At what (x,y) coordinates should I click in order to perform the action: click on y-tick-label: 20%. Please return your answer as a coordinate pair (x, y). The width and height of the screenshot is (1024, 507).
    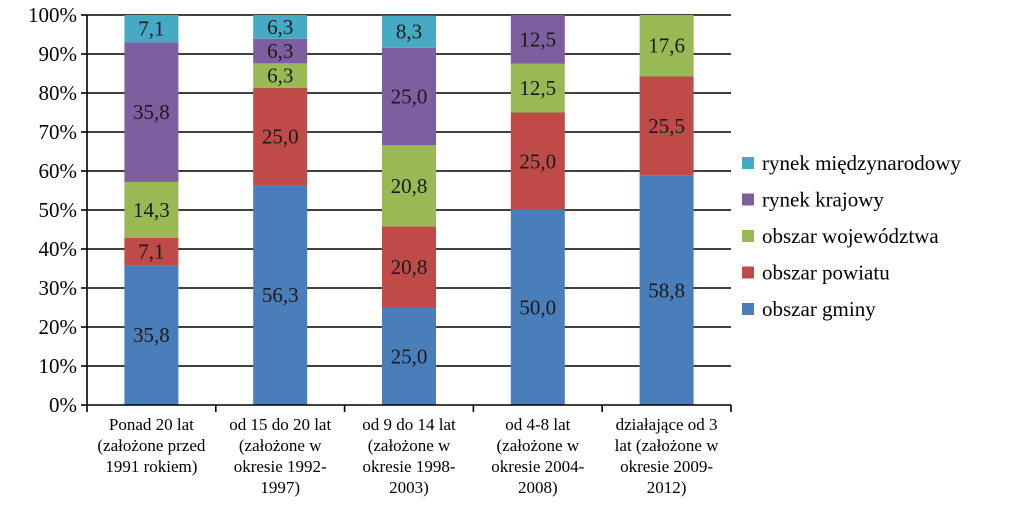
    Looking at the image, I should click on (58, 327).